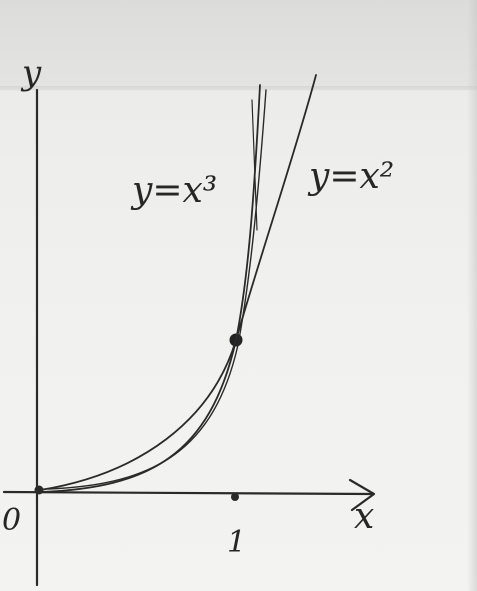  I want to click on paper-right-edge, so click(472, 295).